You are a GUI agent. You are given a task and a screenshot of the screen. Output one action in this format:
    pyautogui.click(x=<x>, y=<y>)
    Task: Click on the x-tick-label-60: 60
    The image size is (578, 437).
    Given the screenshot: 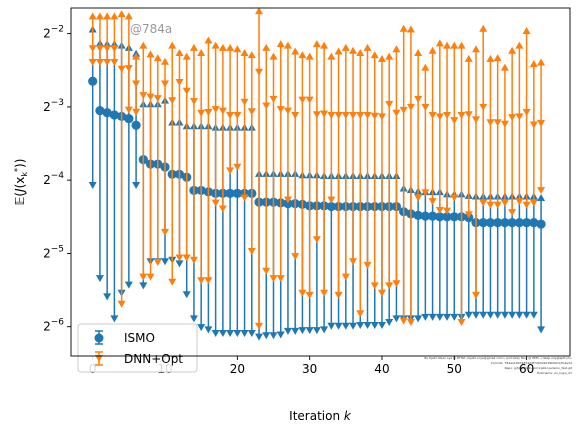 What is the action you would take?
    pyautogui.click(x=526, y=369)
    